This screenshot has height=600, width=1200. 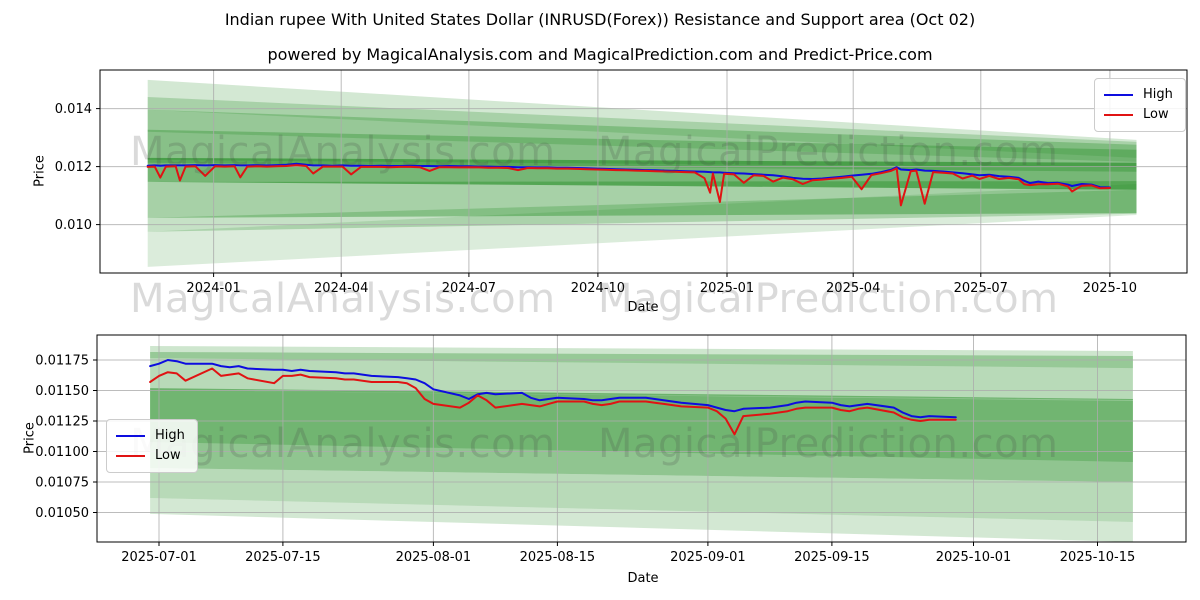 I want to click on x-tick-label: 2024-10, so click(x=598, y=288).